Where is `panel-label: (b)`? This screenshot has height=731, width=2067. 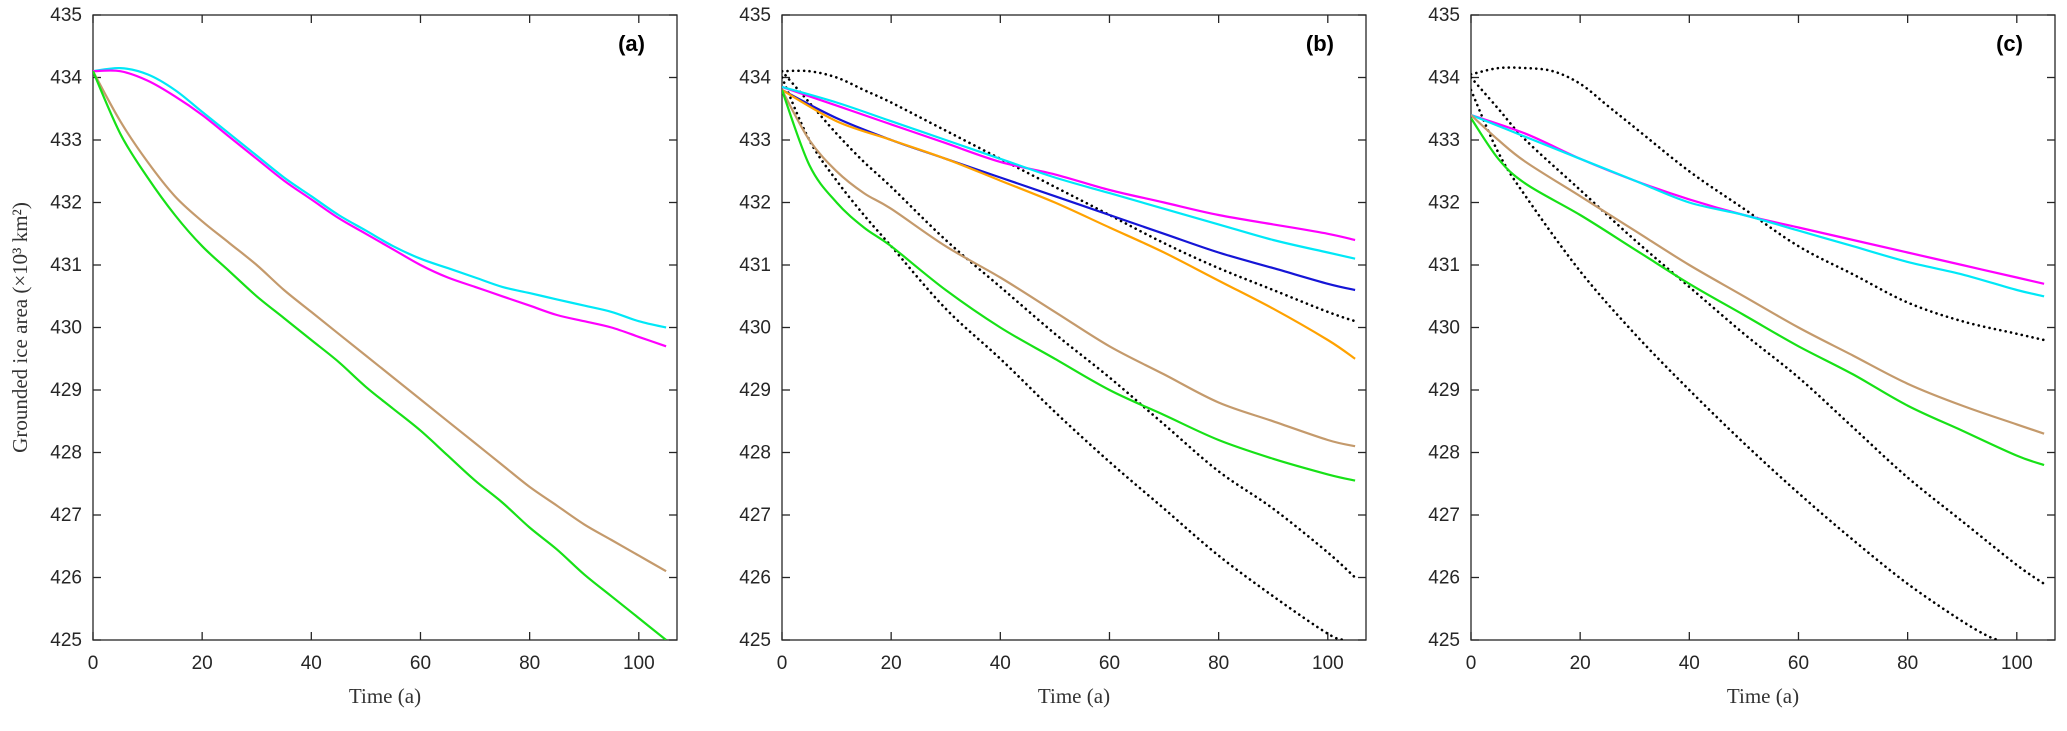
panel-label: (b) is located at coordinates (1320, 43).